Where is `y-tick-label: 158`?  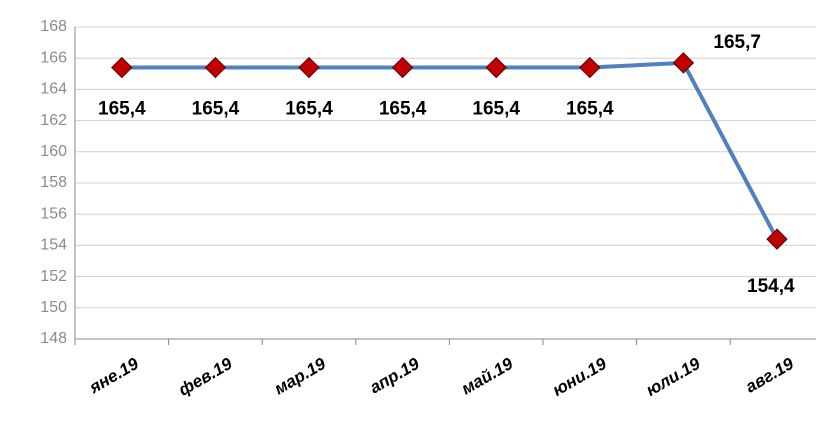
y-tick-label: 158 is located at coordinates (53, 182).